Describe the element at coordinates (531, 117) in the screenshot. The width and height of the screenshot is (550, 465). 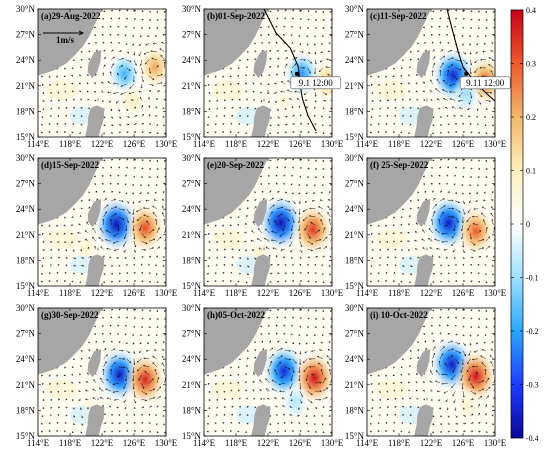
I see `colorbar-tick-label: 0.2` at that location.